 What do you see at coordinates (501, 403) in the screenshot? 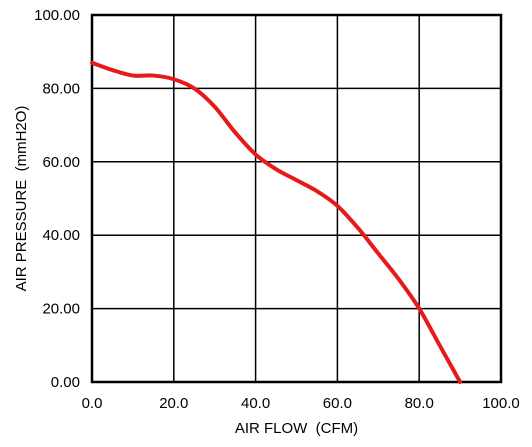
I see `x-tick-label: 100.0` at bounding box center [501, 403].